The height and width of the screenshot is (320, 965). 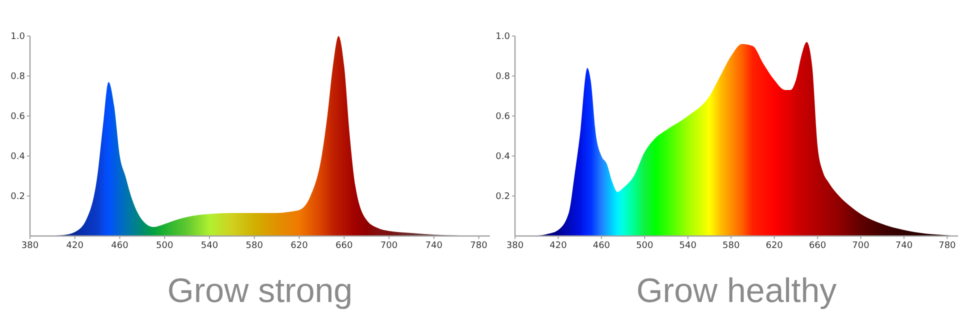 What do you see at coordinates (736, 291) in the screenshot?
I see `text: Grow healthy` at bounding box center [736, 291].